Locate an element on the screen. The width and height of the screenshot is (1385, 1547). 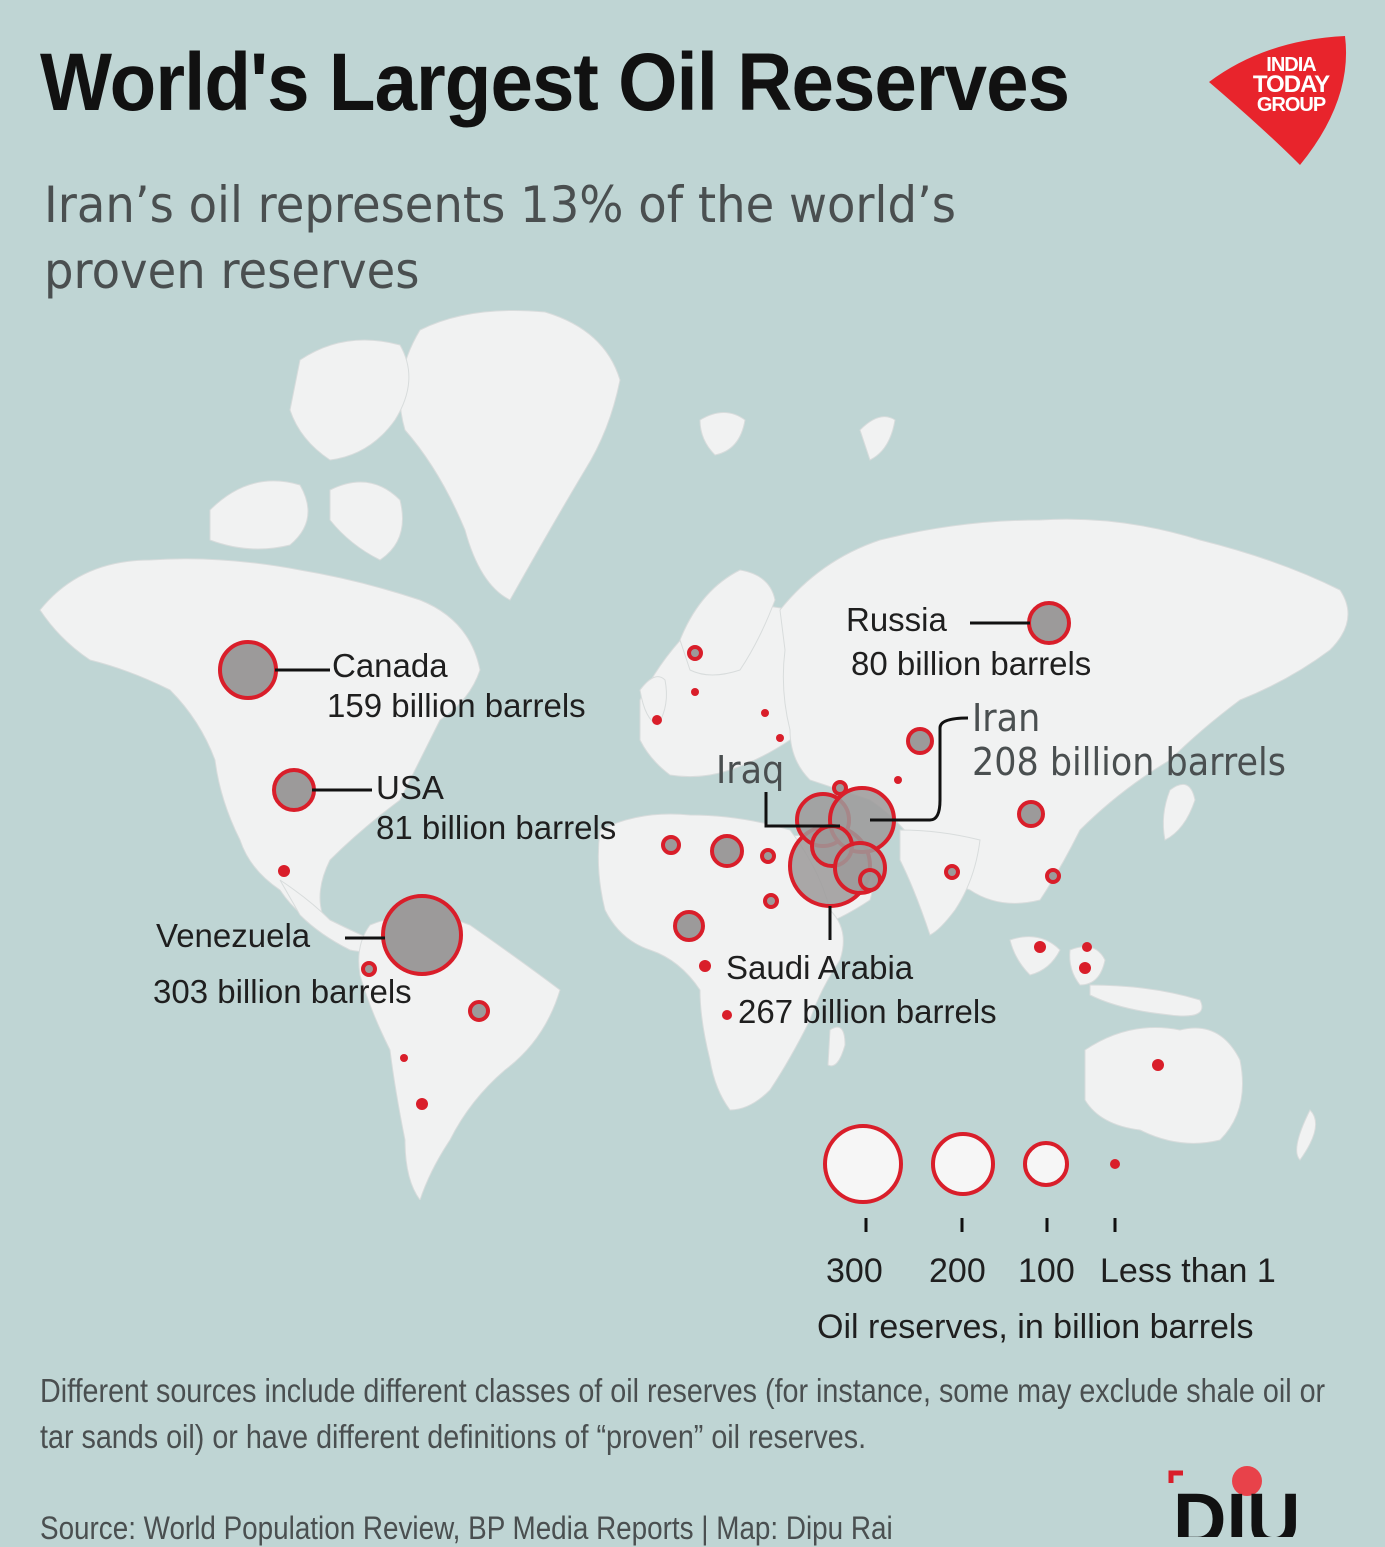
legend-100: 100 is located at coordinates (1046, 1271).